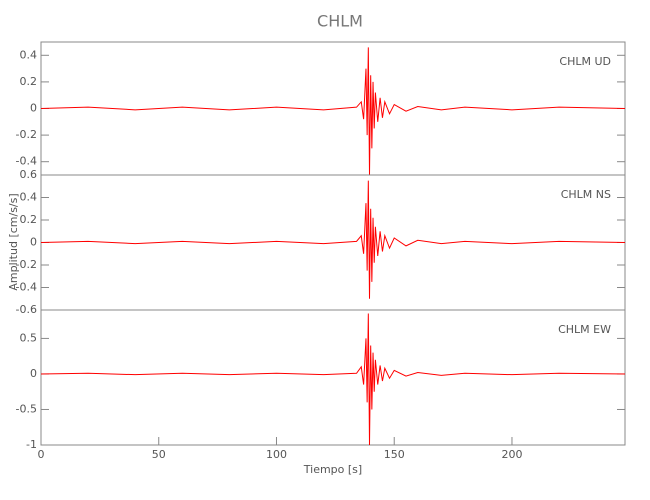 This screenshot has width=650, height=500. I want to click on chart-title: CHLM, so click(340, 21).